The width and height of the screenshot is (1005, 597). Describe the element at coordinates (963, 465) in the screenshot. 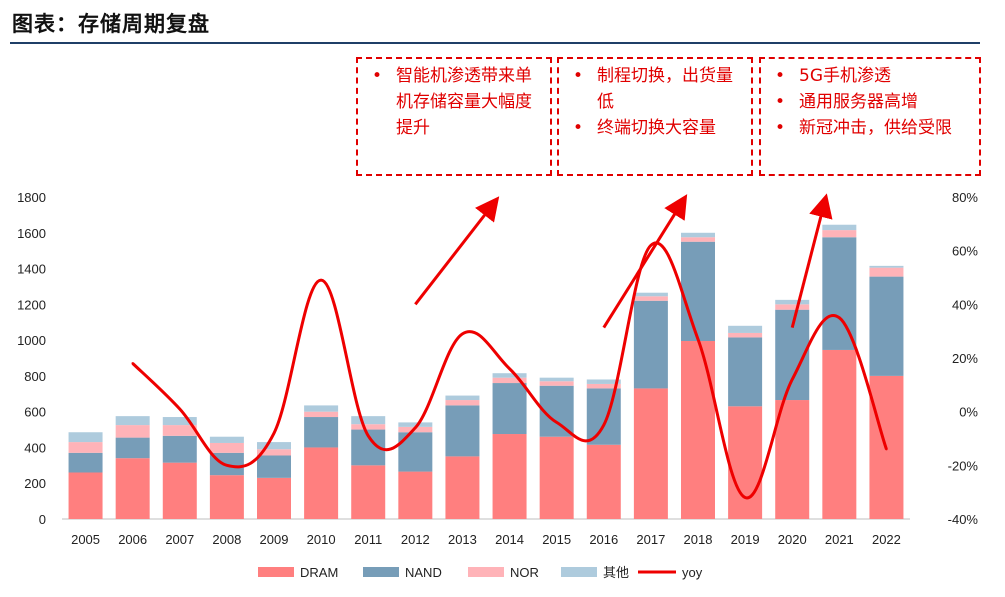

I see `y-right-tick-label: -20%` at that location.